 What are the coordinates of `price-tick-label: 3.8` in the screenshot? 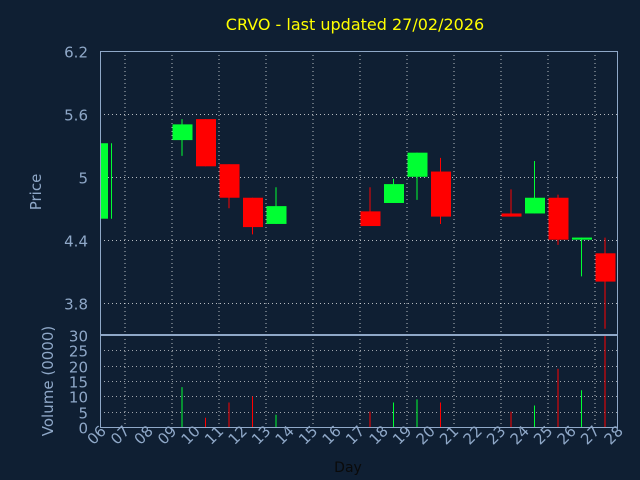 It's located at (76, 305).